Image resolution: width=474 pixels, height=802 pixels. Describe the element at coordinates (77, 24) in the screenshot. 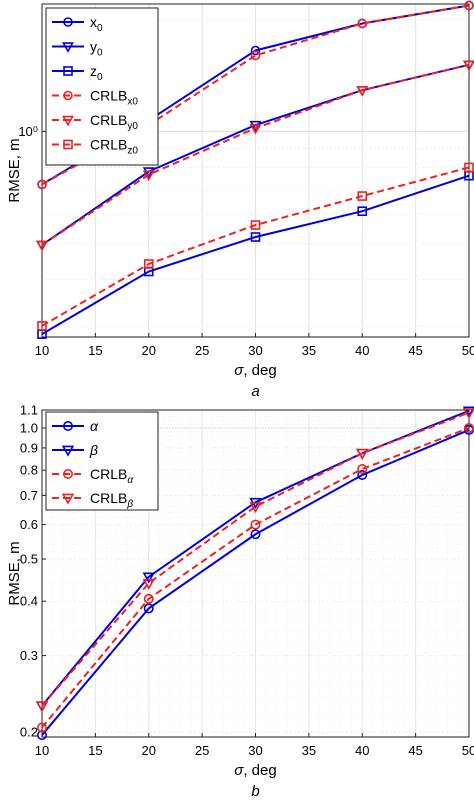

I see `legend-entry: x0` at that location.